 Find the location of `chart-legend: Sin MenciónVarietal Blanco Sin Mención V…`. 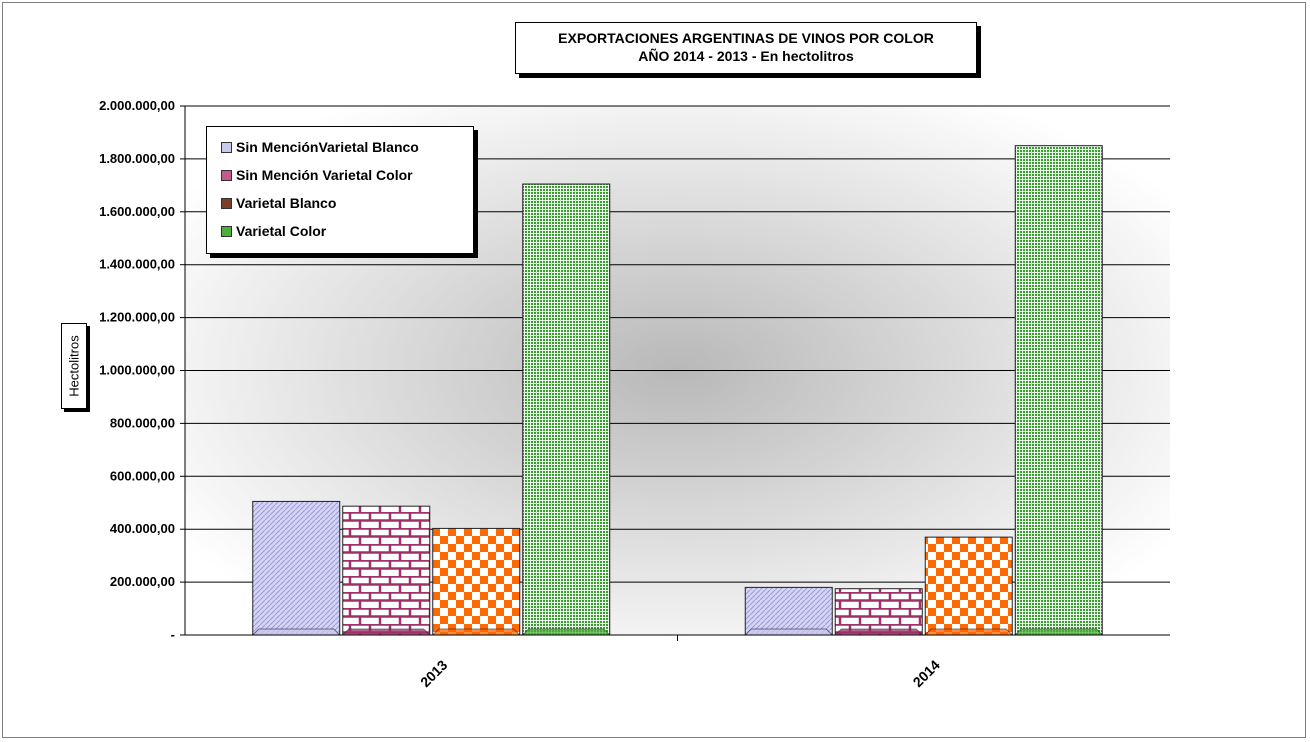

chart-legend: Sin MenciónVarietal Blanco Sin Mención V… is located at coordinates (340, 190).